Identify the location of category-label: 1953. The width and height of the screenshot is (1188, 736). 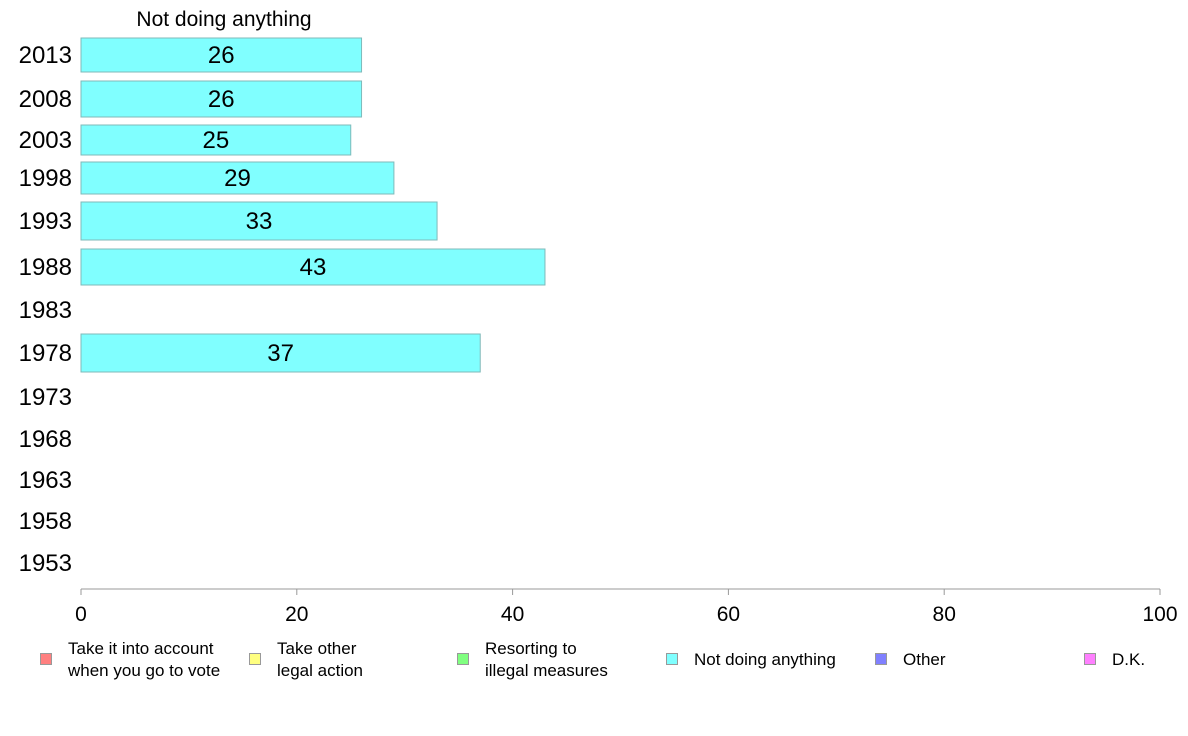
(45, 563).